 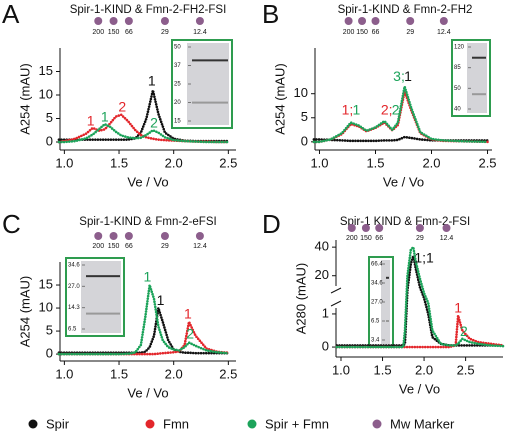 I want to click on gel-label: 37, so click(x=177, y=66).